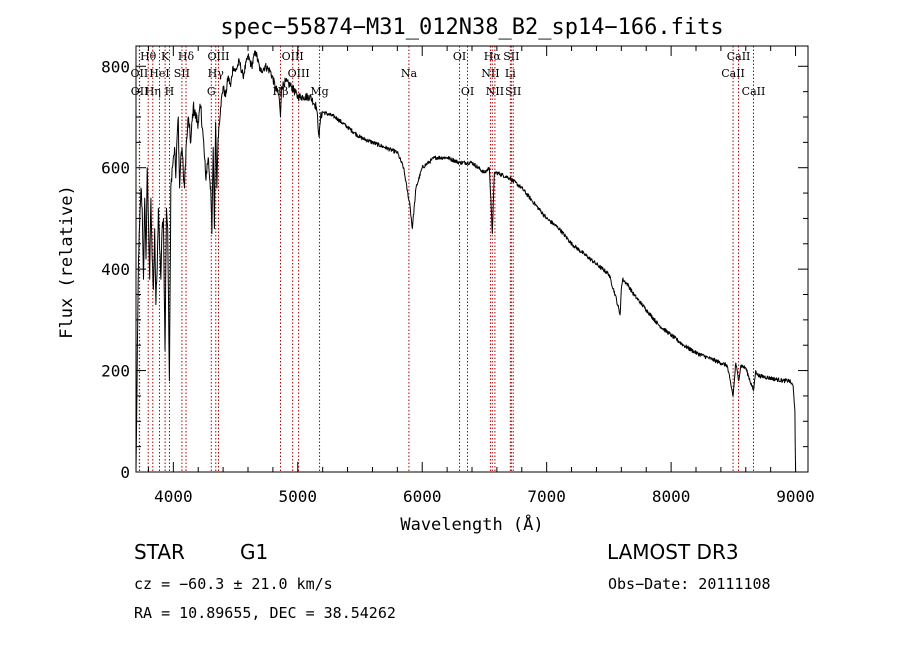 The width and height of the screenshot is (900, 649). Describe the element at coordinates (319, 91) in the screenshot. I see `line-marker-label: Mg` at that location.